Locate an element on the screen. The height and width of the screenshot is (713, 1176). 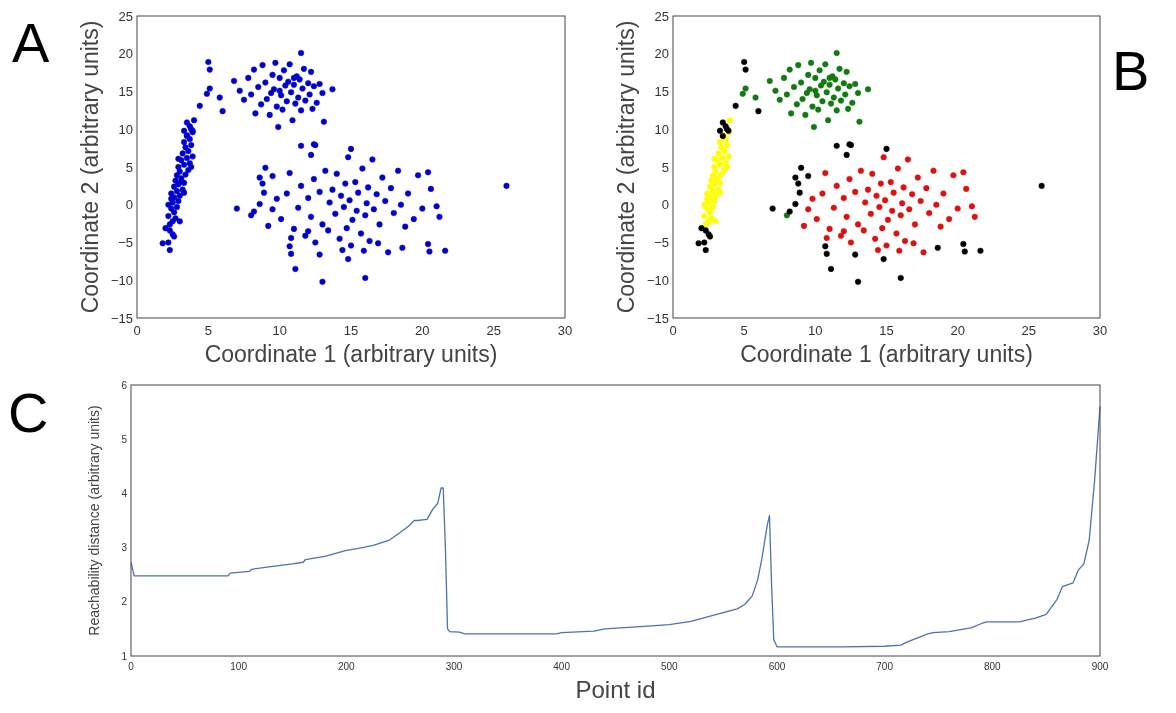
y-tick-label: 4 is located at coordinates (124, 493).